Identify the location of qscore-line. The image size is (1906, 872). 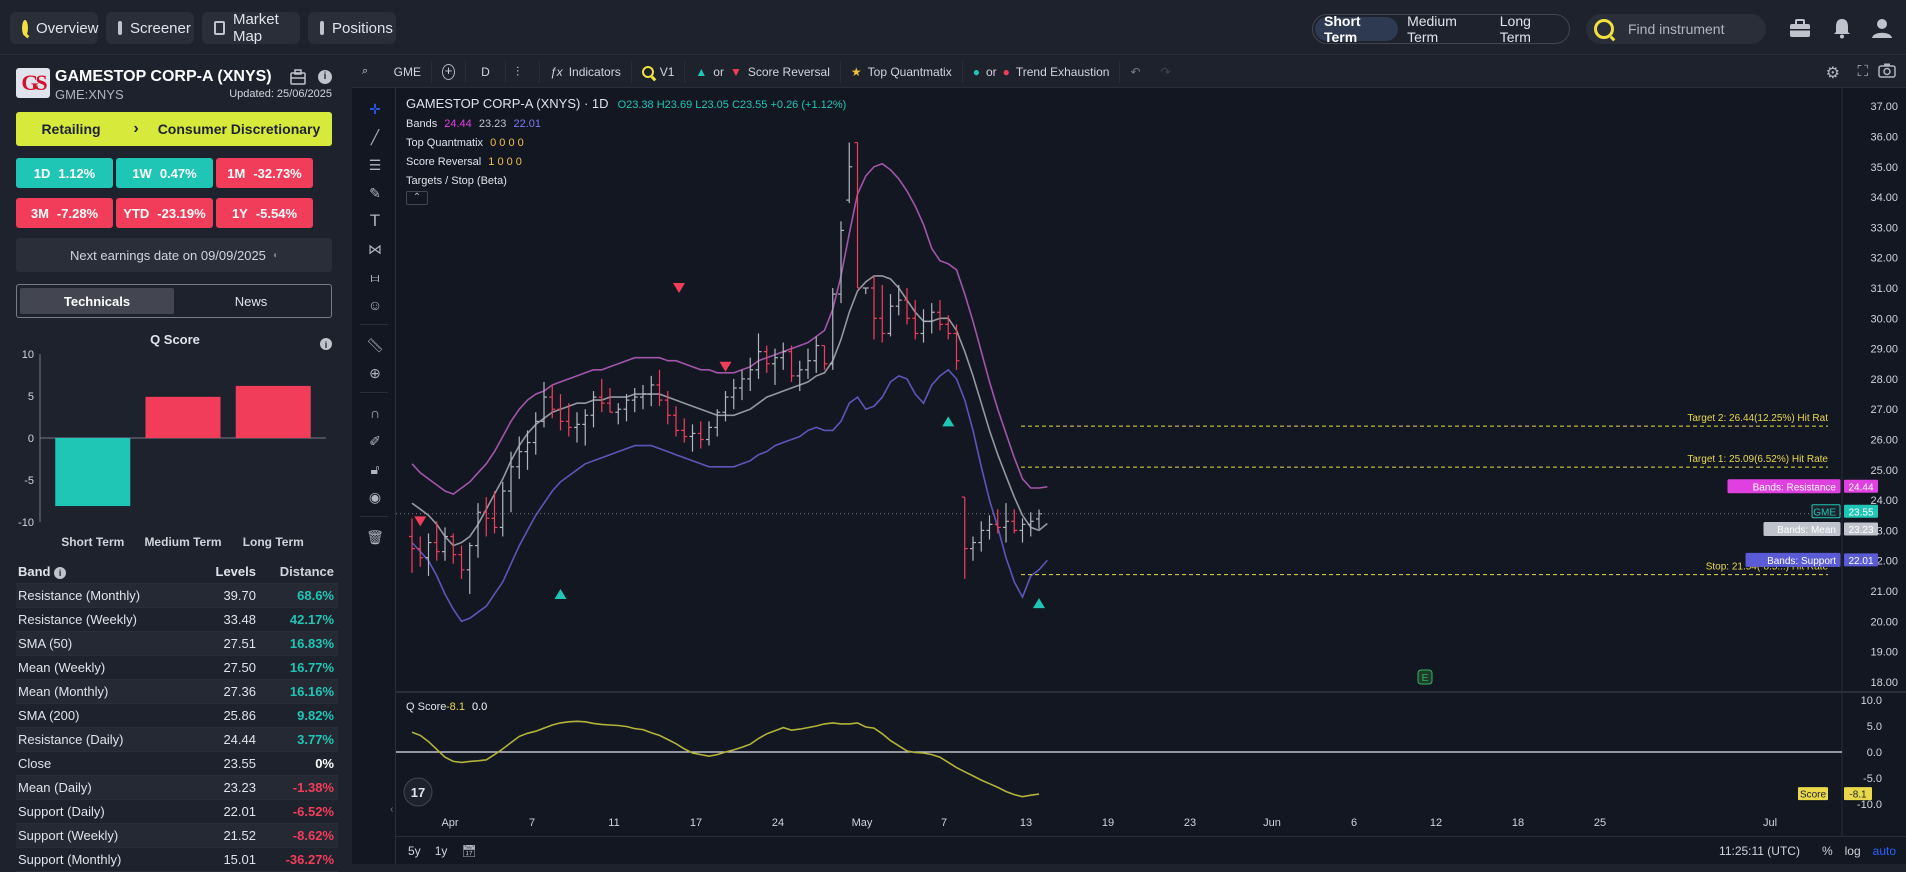
(725, 759).